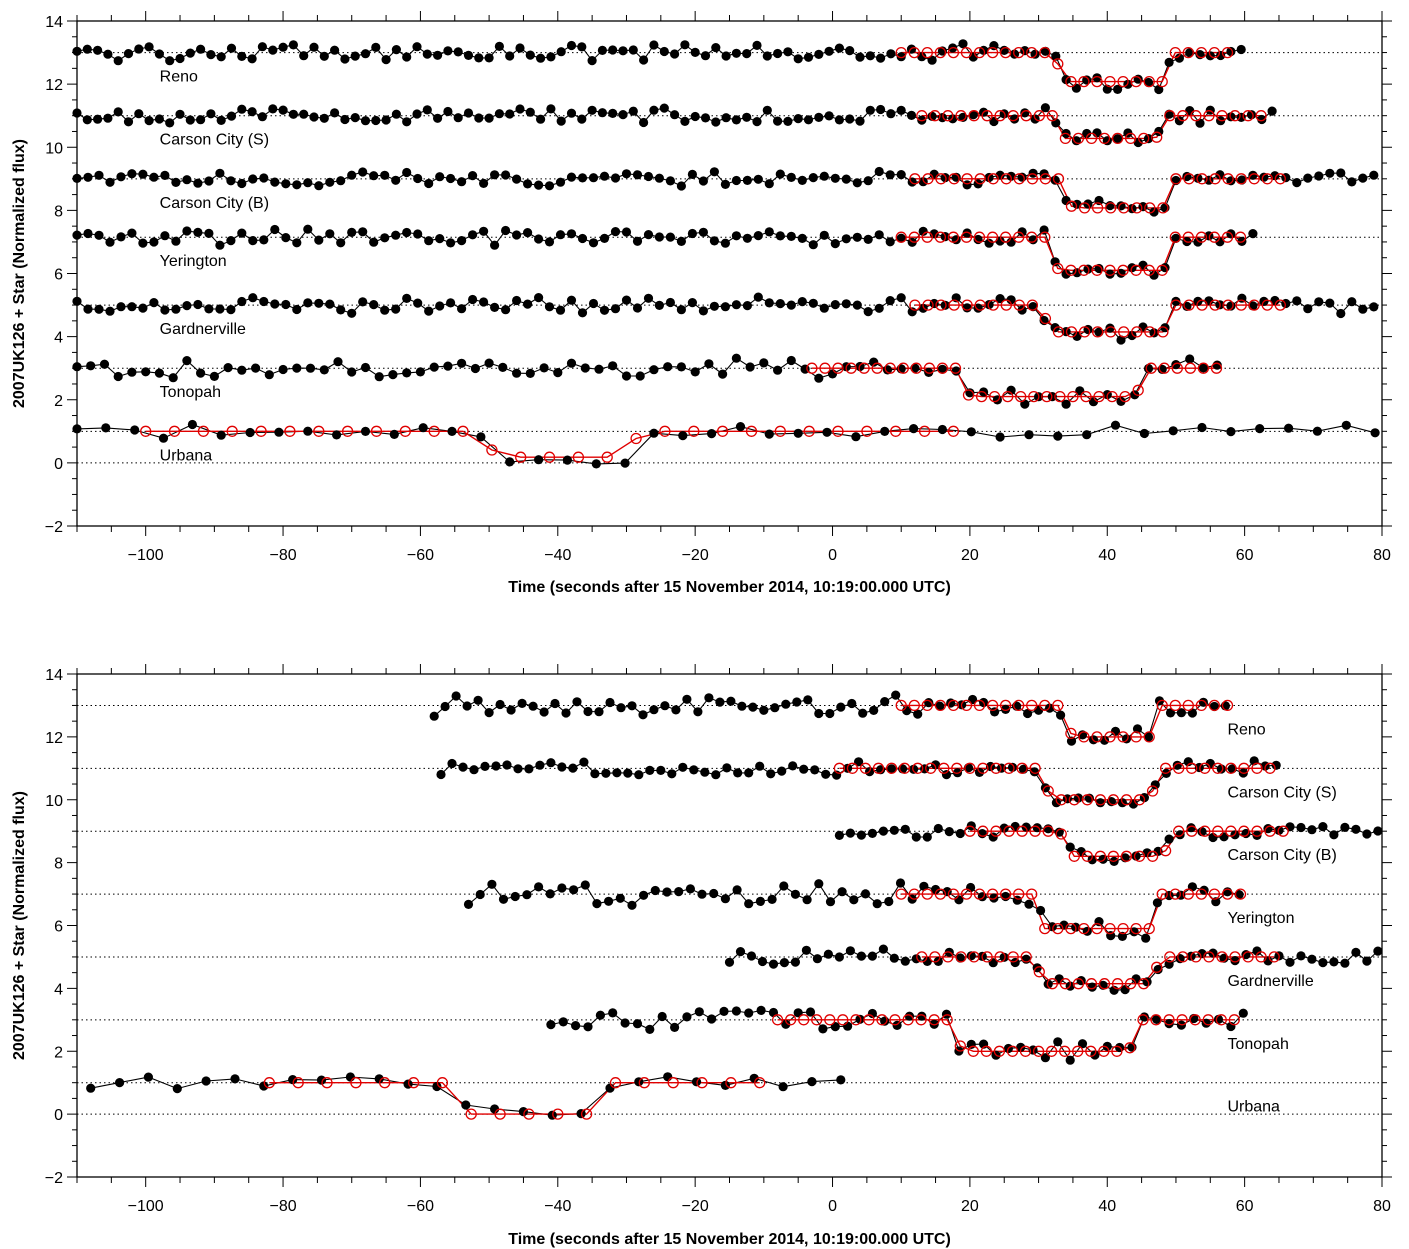 The image size is (1409, 1249). Describe the element at coordinates (58, 211) in the screenshot. I see `y-tick-label: 8` at that location.